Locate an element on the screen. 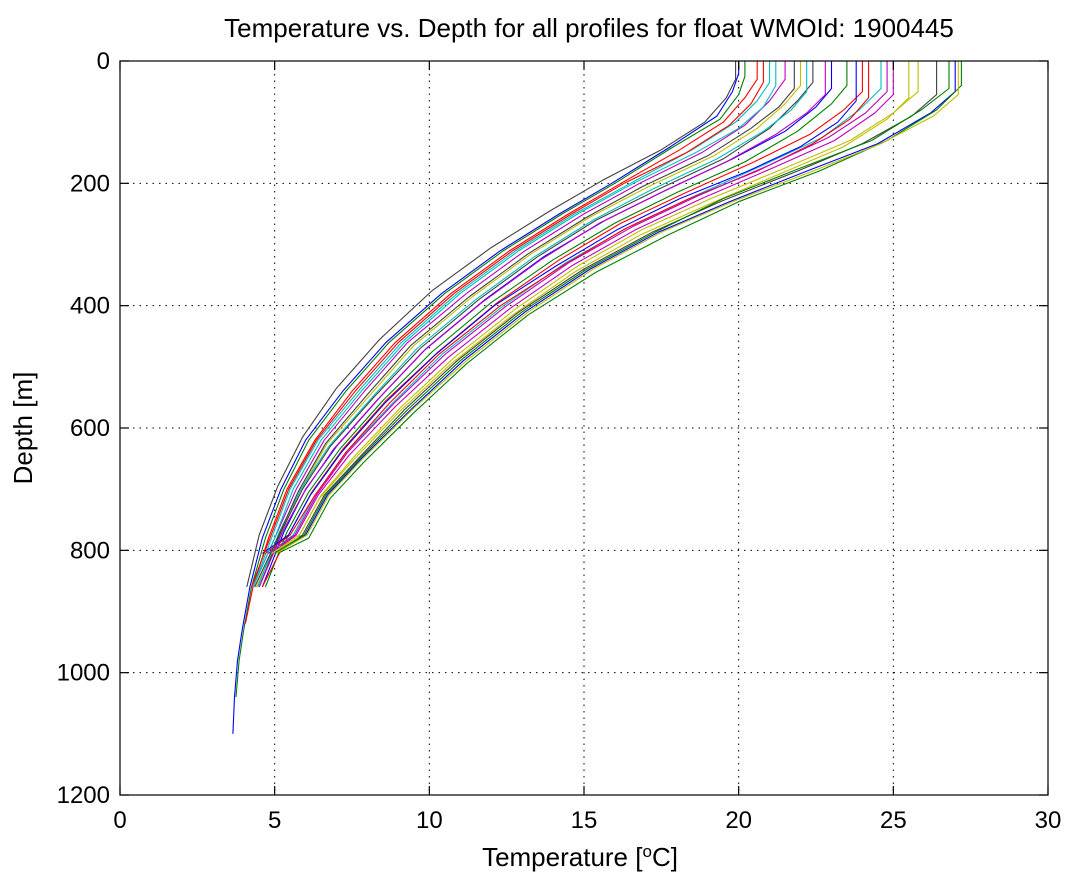  y-tick-label: 800 is located at coordinates (90, 550).